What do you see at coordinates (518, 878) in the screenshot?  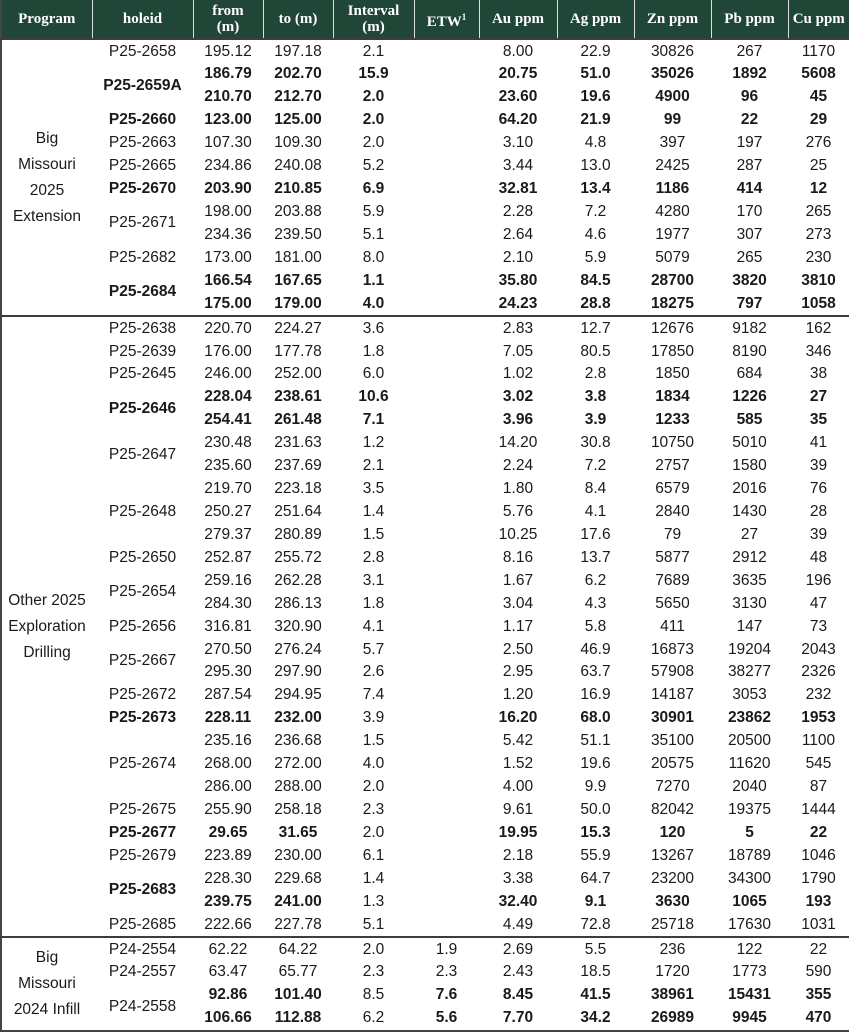 I see `au-cell: 3.38` at bounding box center [518, 878].